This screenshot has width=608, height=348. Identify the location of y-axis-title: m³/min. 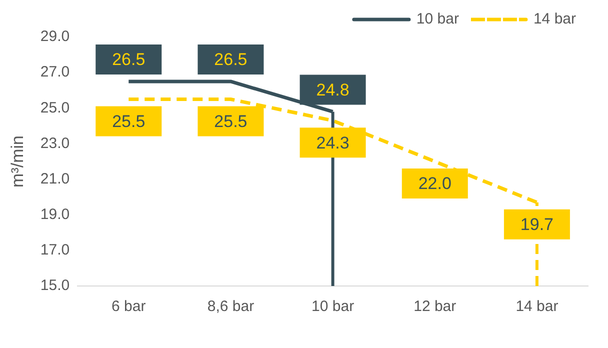
(17, 162).